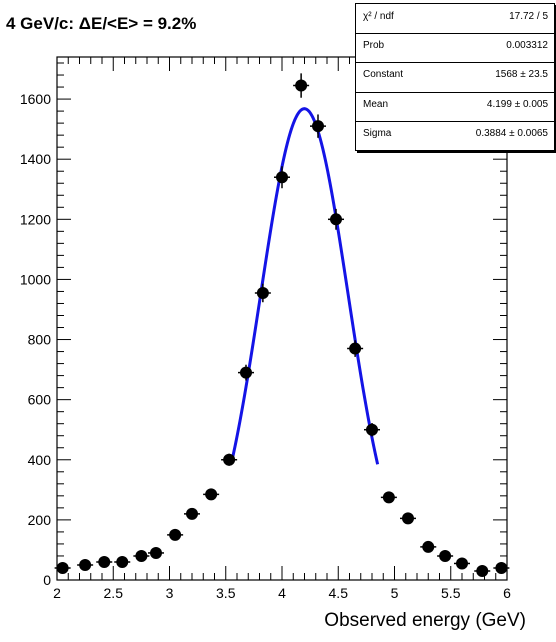 The image size is (556, 642). What do you see at coordinates (425, 620) in the screenshot?
I see `x-axis-label: Observed energy (GeV)` at bounding box center [425, 620].